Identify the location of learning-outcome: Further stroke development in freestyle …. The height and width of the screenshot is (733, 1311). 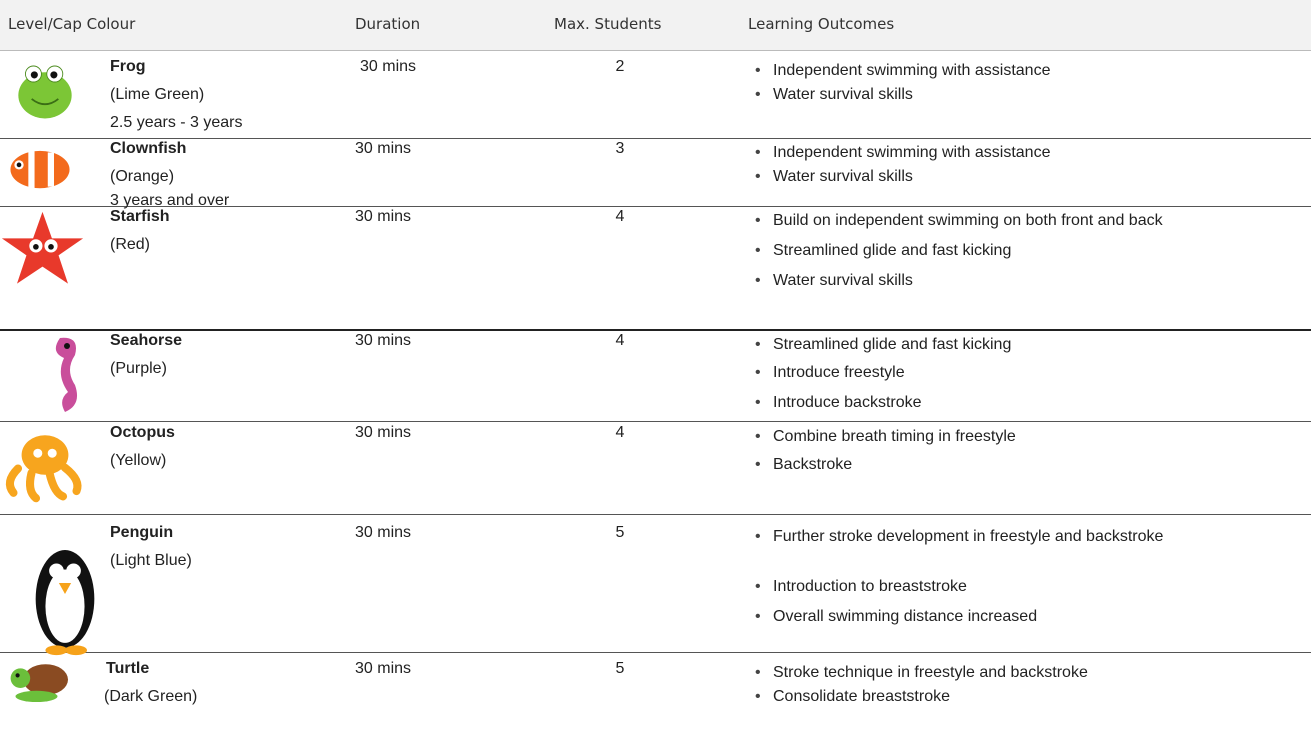
(968, 536).